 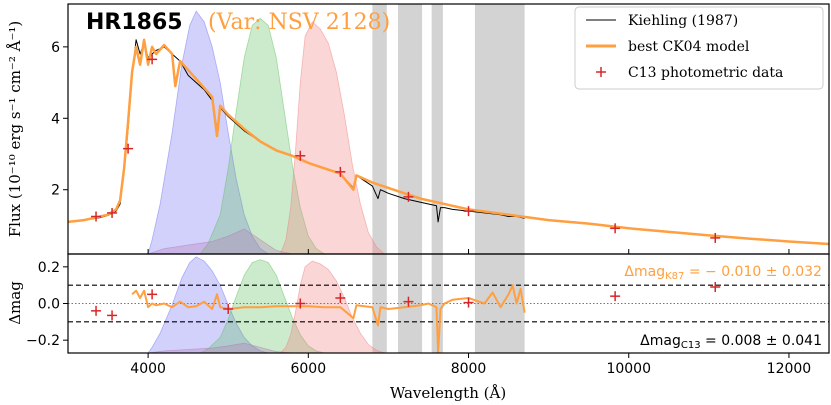 I want to click on top-y-tick-label-1: 4, so click(x=55, y=119).